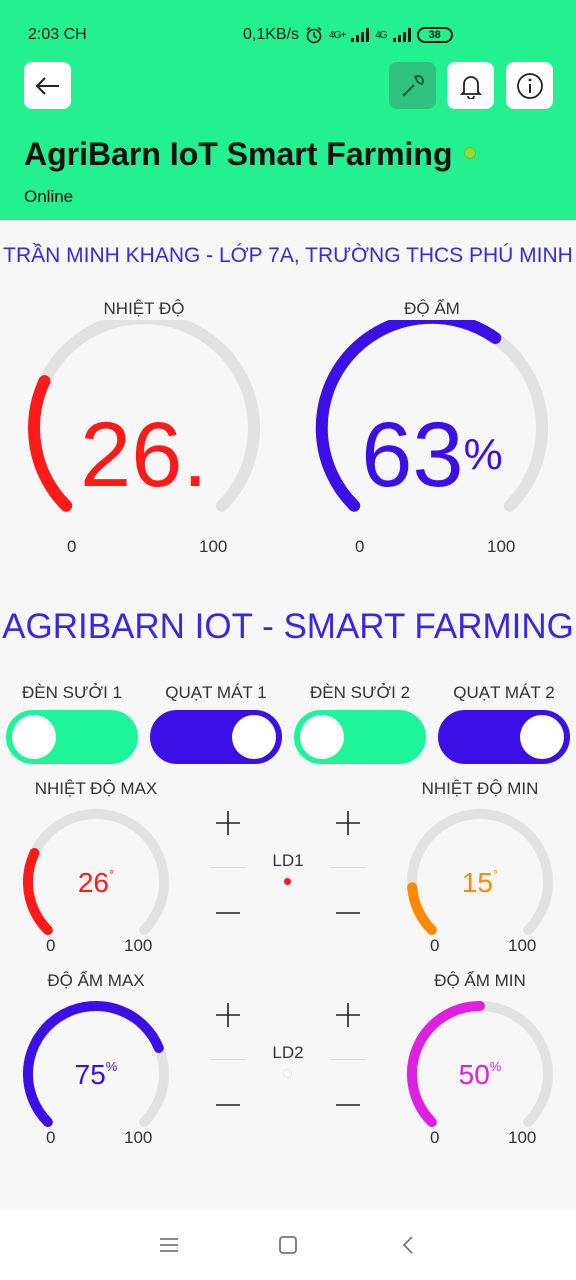 This screenshot has height=1280, width=576. I want to click on menu-icon, so click(169, 1245).